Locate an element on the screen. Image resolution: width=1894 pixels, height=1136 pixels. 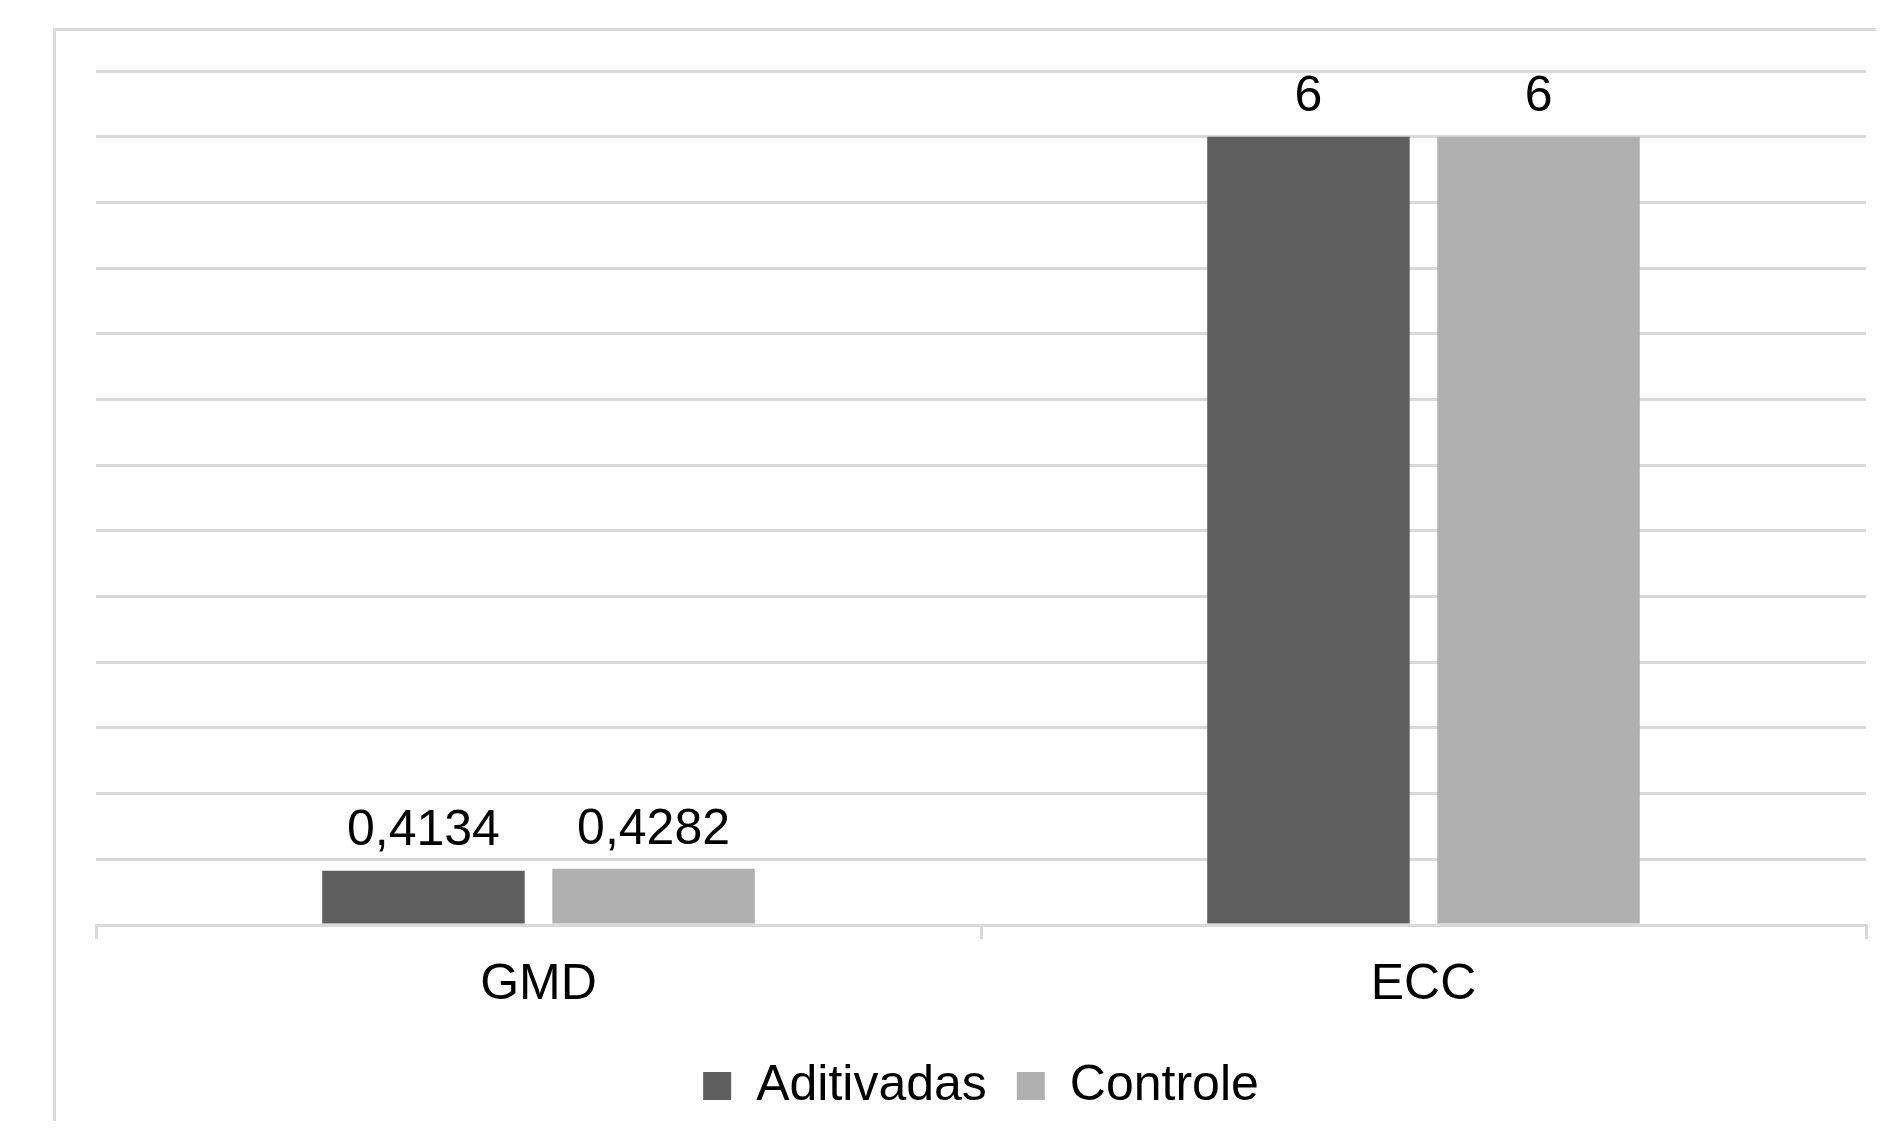
data-label: 0,4134 is located at coordinates (423, 828).